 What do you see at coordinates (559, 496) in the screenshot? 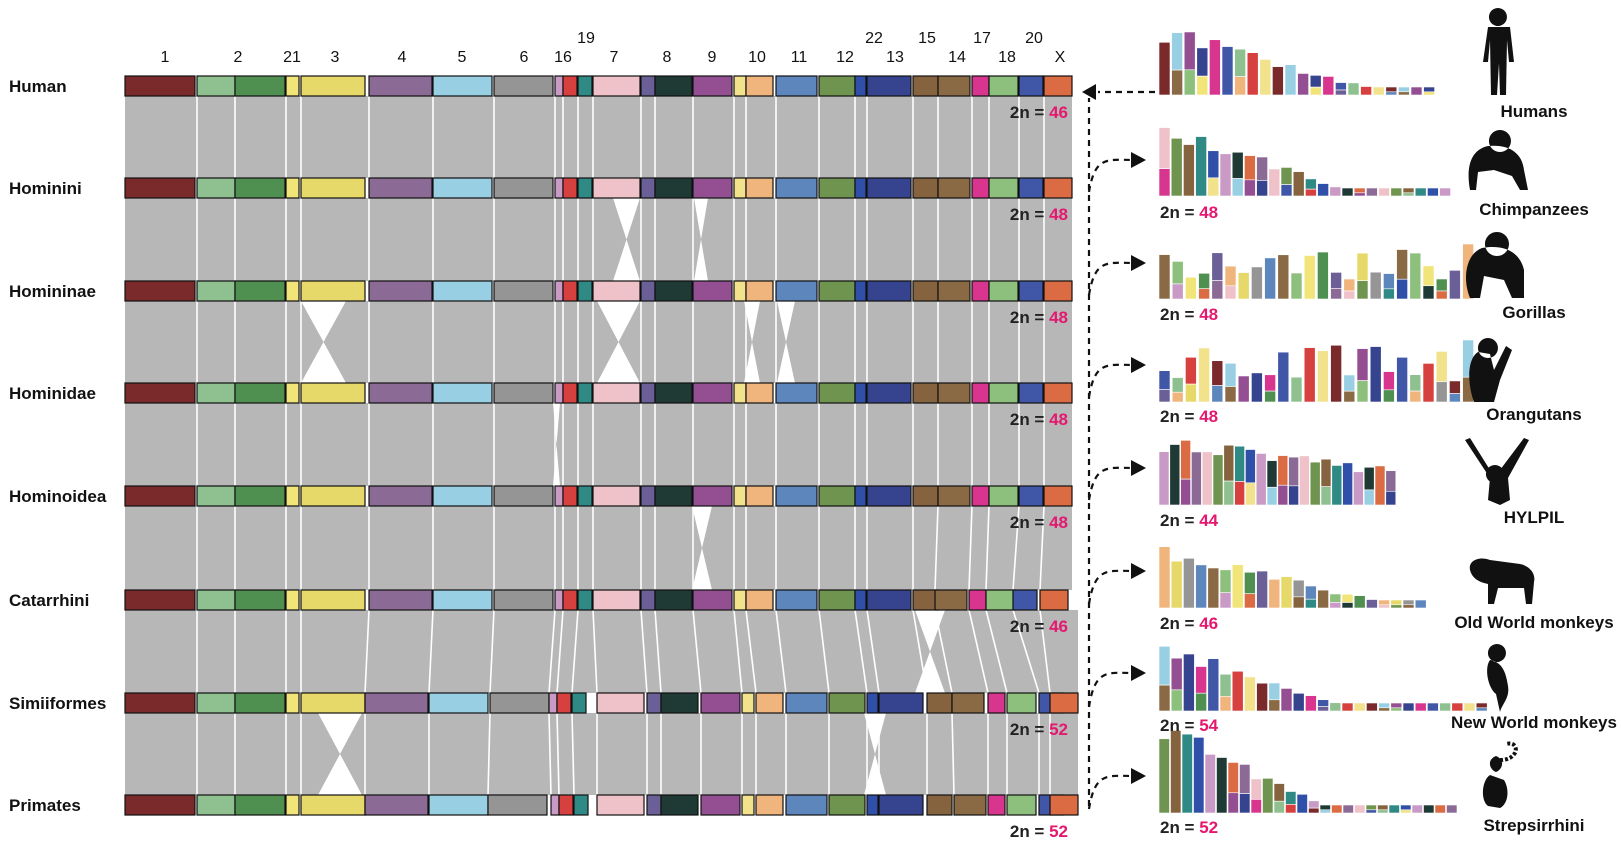
I see `chr-segment-16a` at bounding box center [559, 496].